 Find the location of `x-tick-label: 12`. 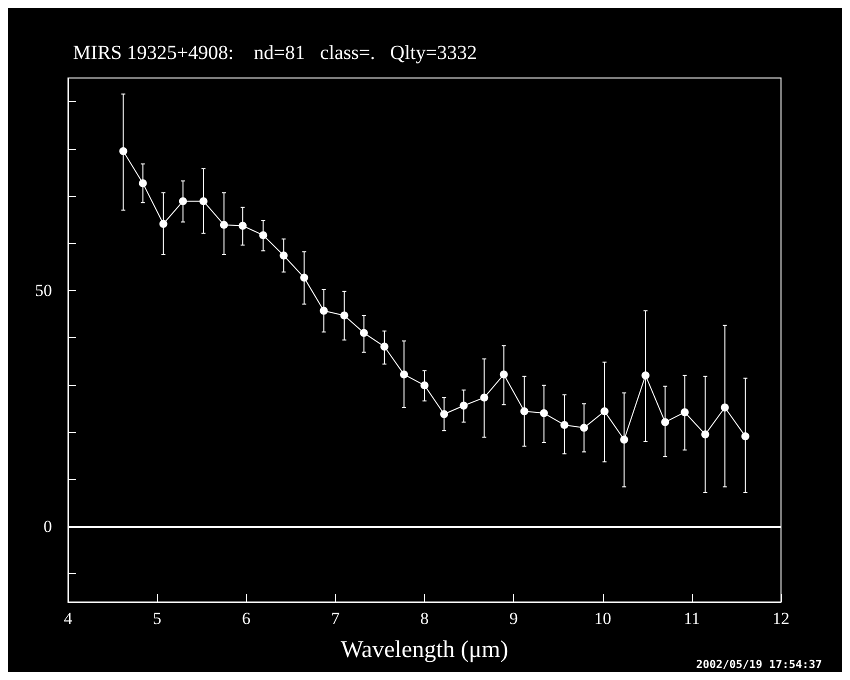

x-tick-label: 12 is located at coordinates (781, 618).